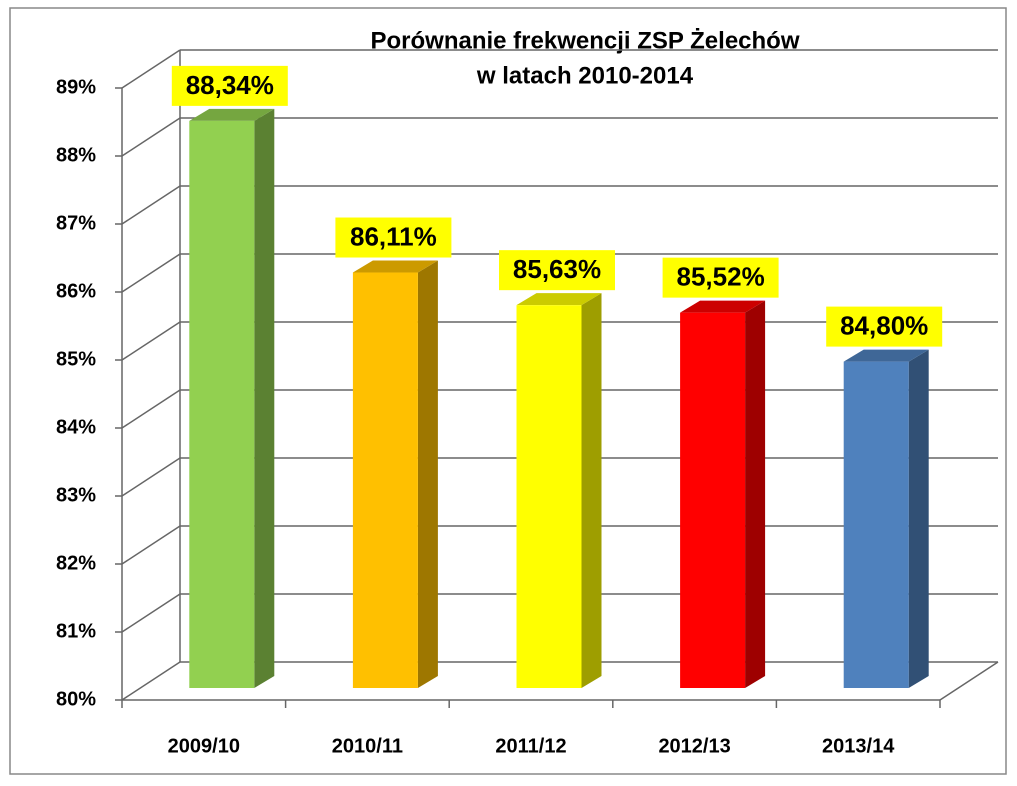  I want to click on data-label: 84,80%, so click(884, 325).